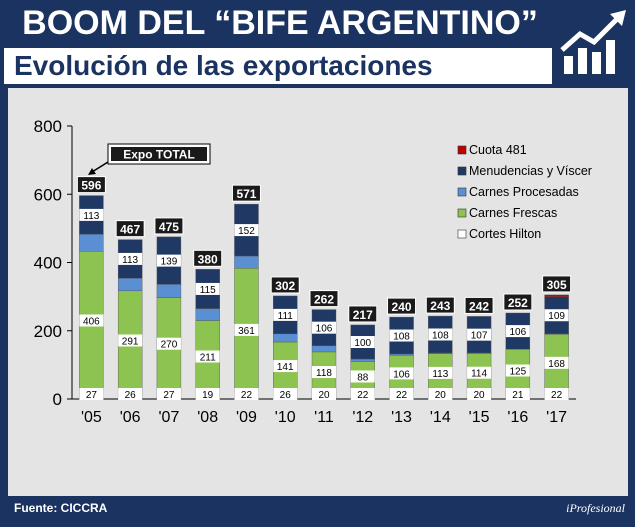 The image size is (635, 527). Describe the element at coordinates (556, 417) in the screenshot. I see `x-tick-label: '17` at that location.